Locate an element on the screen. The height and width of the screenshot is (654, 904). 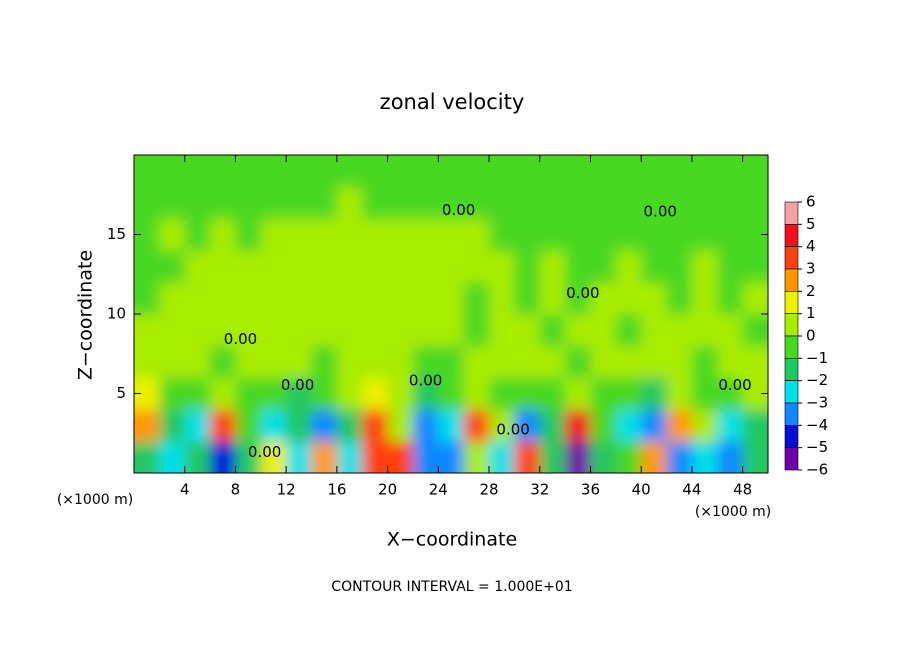
x-tick-label: 24 is located at coordinates (438, 490).